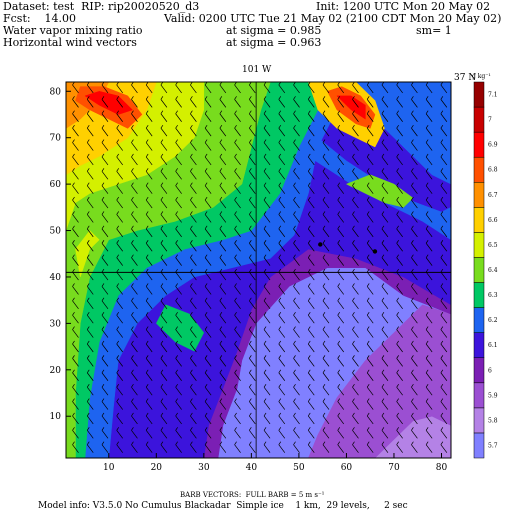 The image size is (512, 512). Describe the element at coordinates (493, 445) in the screenshot. I see `colorbar-label-0: 5.7` at that location.